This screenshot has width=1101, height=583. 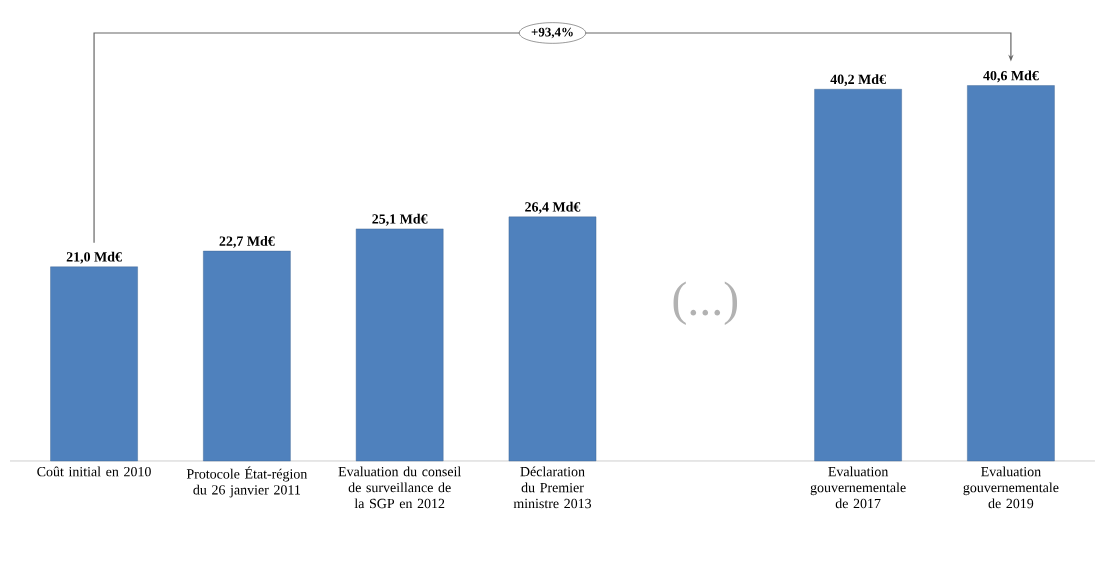 I want to click on text: +93,4%, so click(x=552, y=33).